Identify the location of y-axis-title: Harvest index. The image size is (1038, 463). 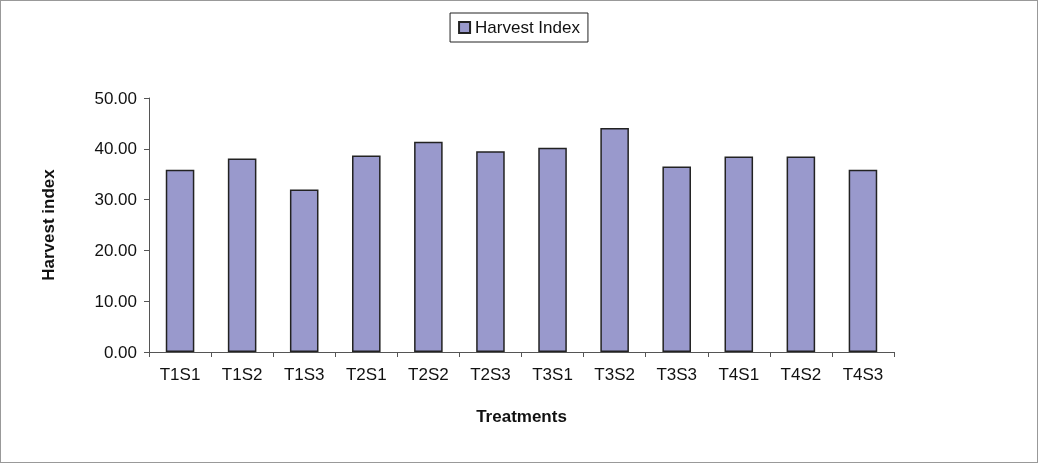
(48, 224).